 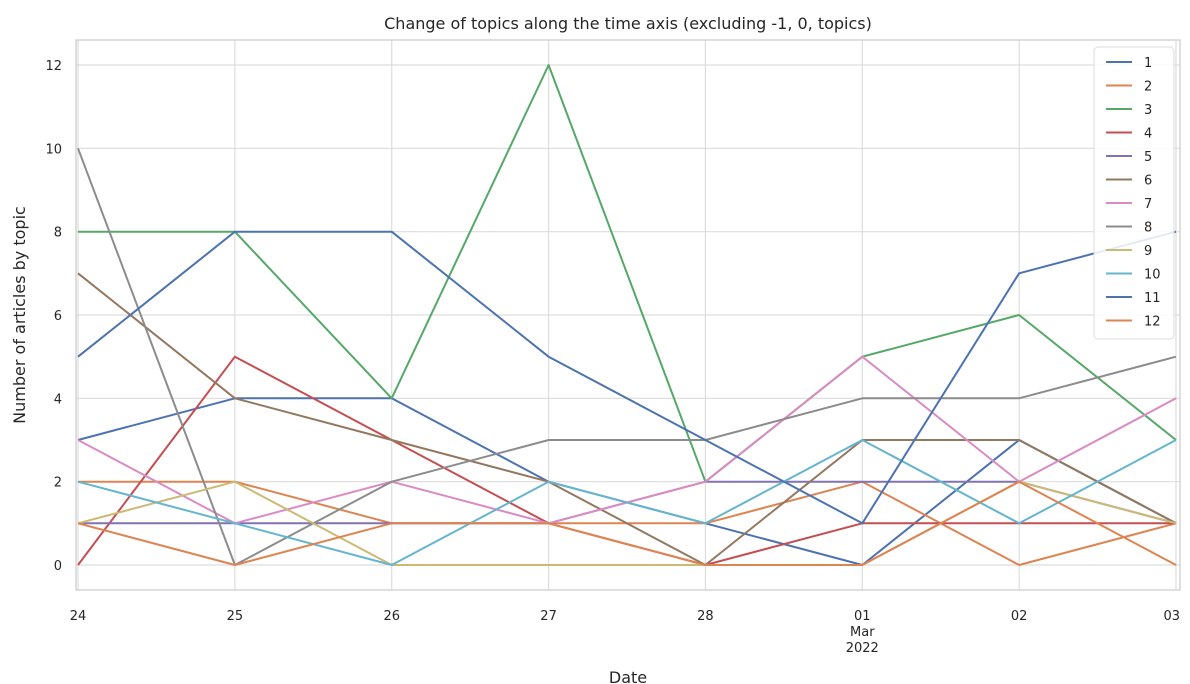 What do you see at coordinates (58, 233) in the screenshot?
I see `y-tick-label: 8` at bounding box center [58, 233].